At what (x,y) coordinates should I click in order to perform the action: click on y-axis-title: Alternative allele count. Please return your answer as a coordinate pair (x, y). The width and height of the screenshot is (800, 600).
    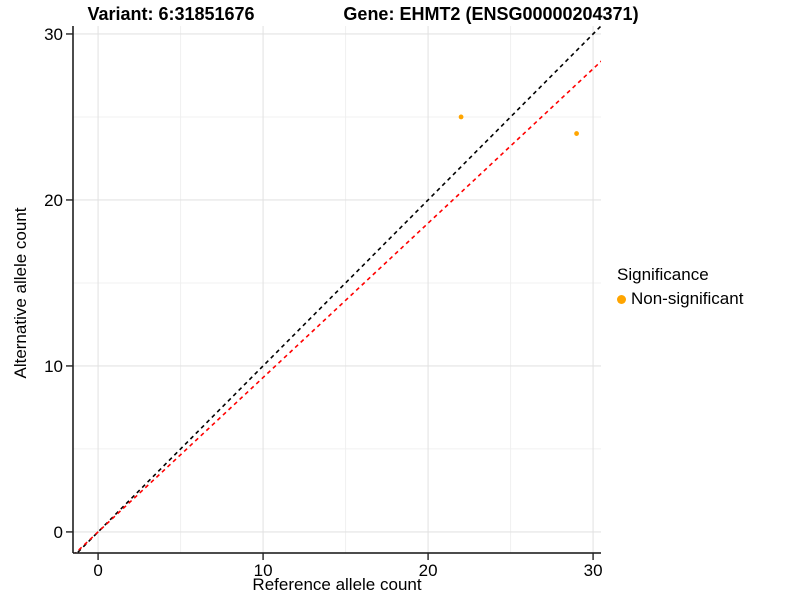
    Looking at the image, I should click on (20, 293).